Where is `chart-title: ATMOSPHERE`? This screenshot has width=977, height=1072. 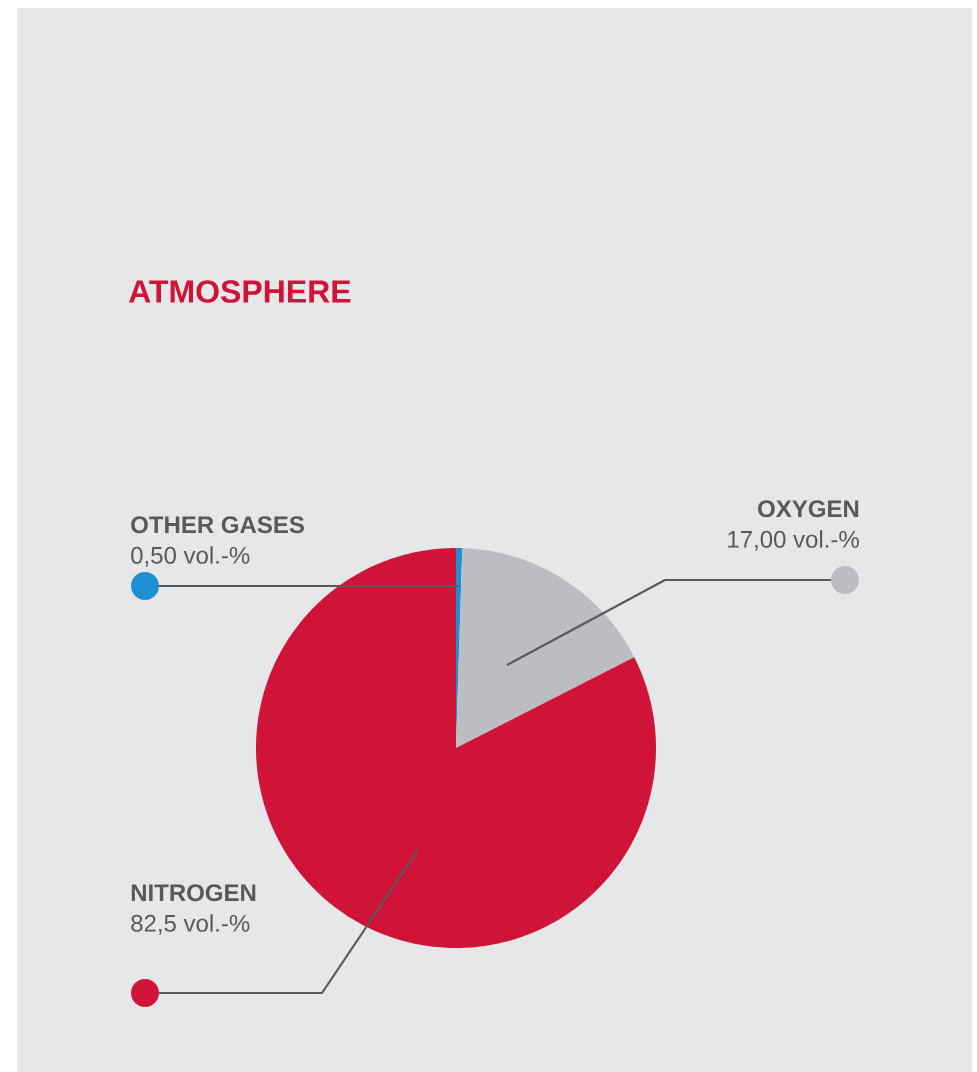 chart-title: ATMOSPHERE is located at coordinates (240, 291).